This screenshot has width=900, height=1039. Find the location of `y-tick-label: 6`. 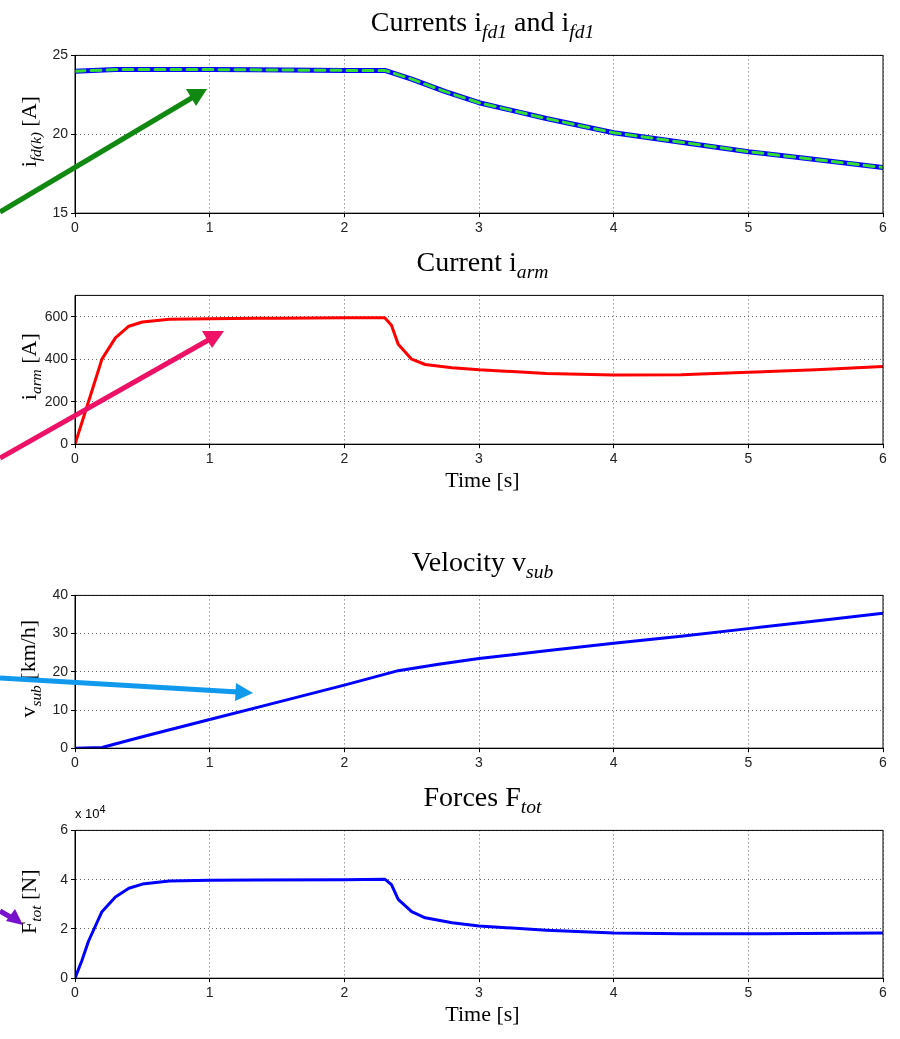

y-tick-label: 6 is located at coordinates (64, 829).